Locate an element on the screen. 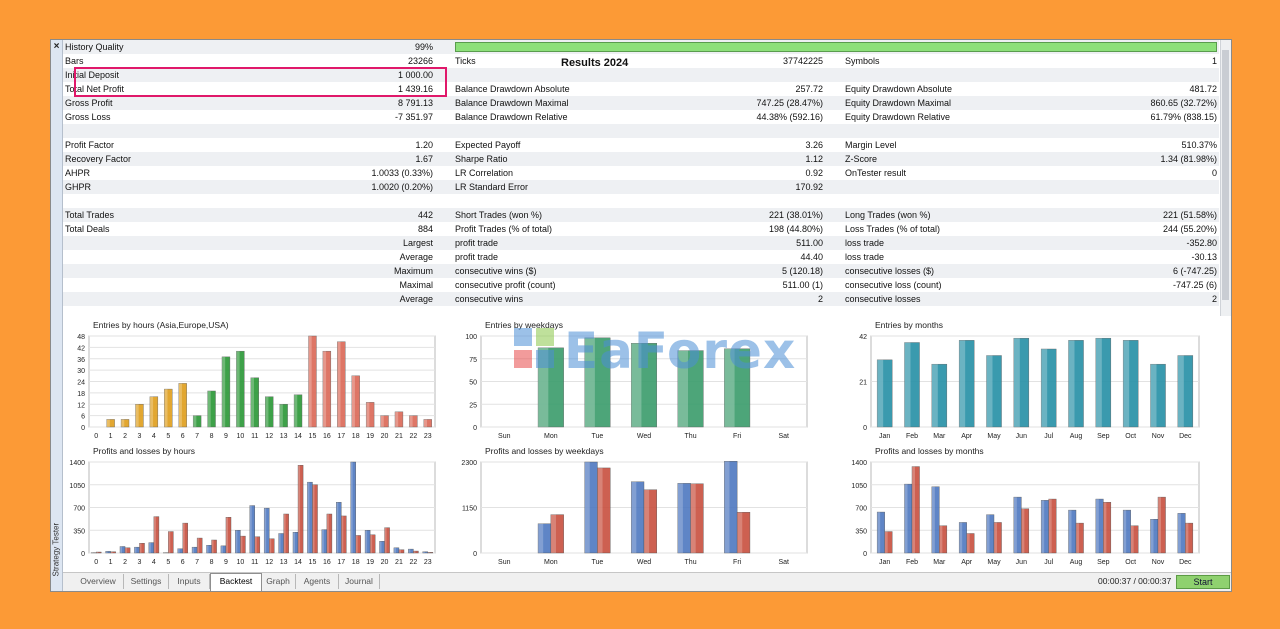 The width and height of the screenshot is (1280, 629). col2-value: 1.12 is located at coordinates (814, 159).